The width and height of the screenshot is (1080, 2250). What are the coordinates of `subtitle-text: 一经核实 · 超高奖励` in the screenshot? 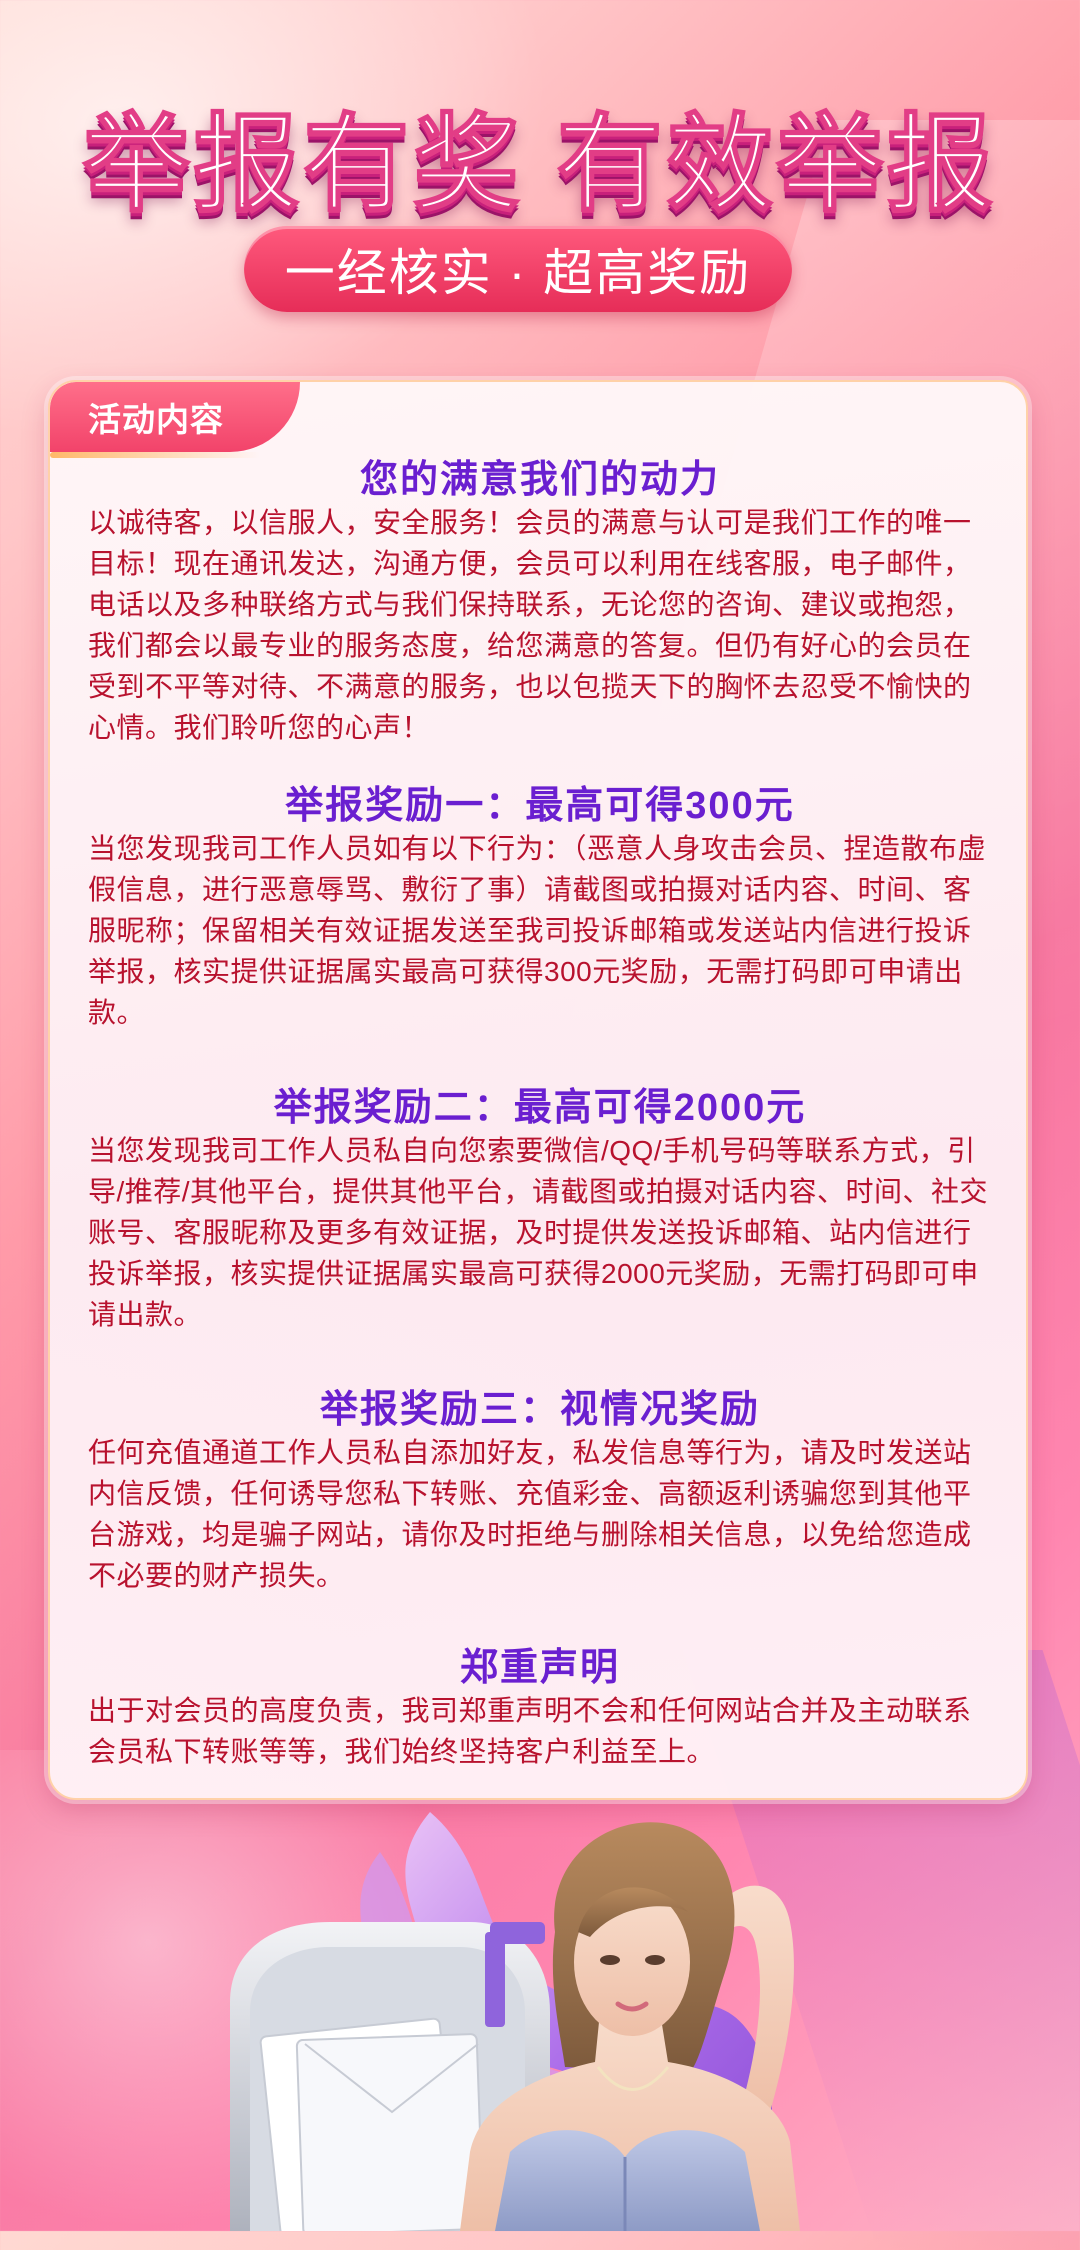 It's located at (518, 273).